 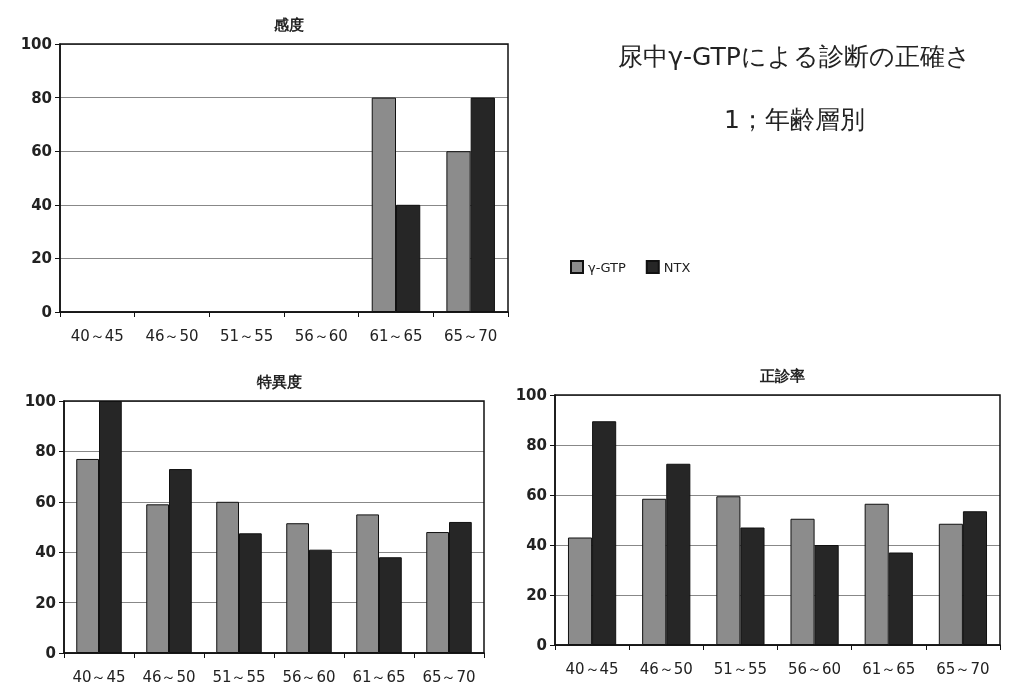 What do you see at coordinates (794, 120) in the screenshot?
I see `text: 1；年齢層別` at bounding box center [794, 120].